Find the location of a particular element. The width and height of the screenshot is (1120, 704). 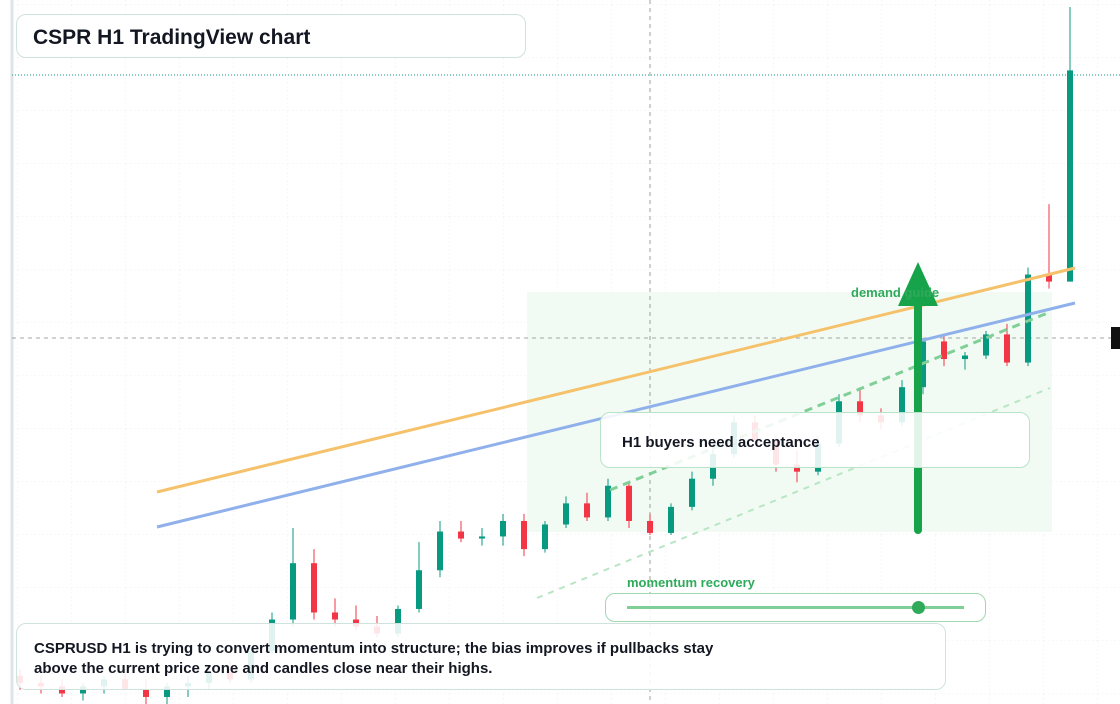

slider-track is located at coordinates (795, 607).